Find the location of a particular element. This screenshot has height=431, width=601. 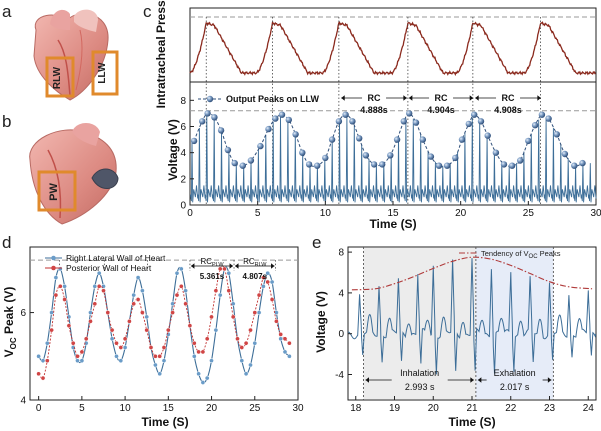

llw-box is located at coordinates (105, 73).